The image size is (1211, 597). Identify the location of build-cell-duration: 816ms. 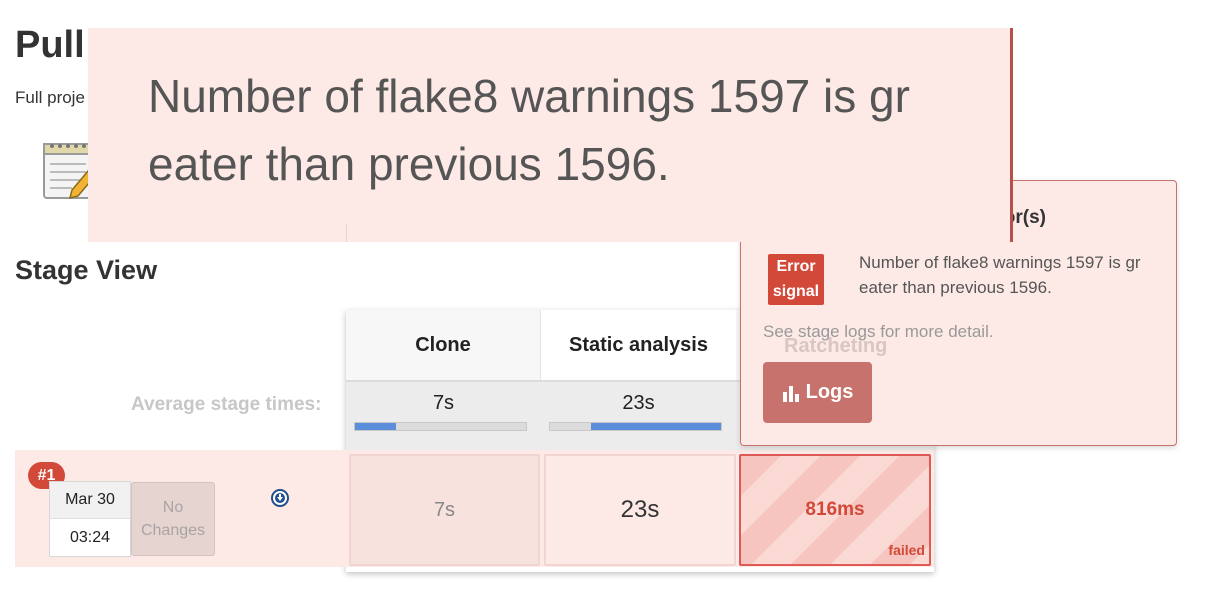
(835, 509).